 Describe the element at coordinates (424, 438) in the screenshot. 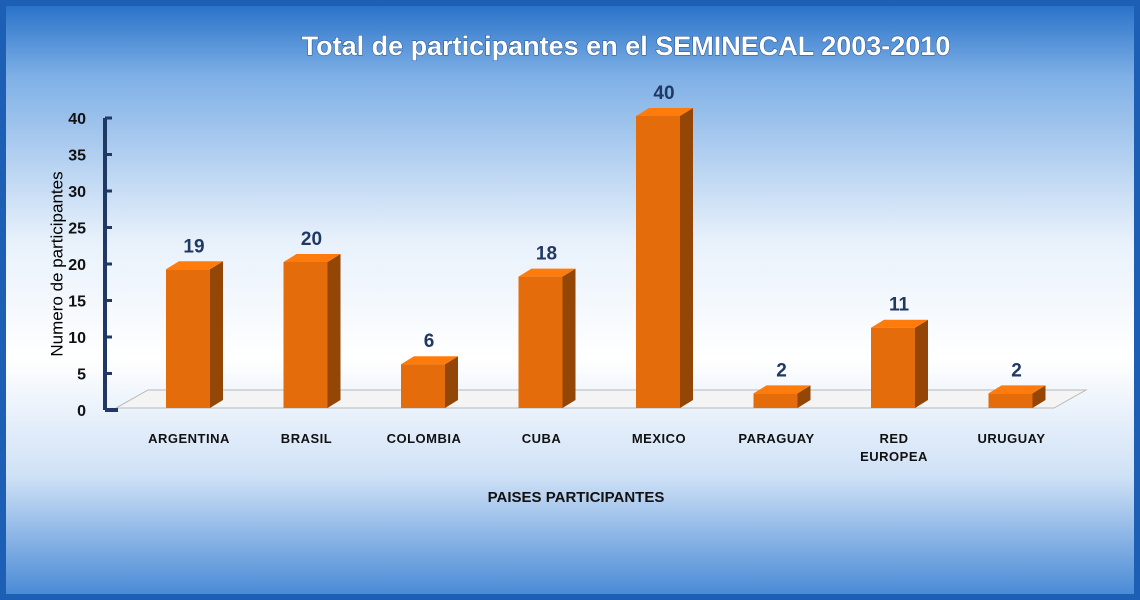

I see `x-tick-label: COLOMBIA` at that location.